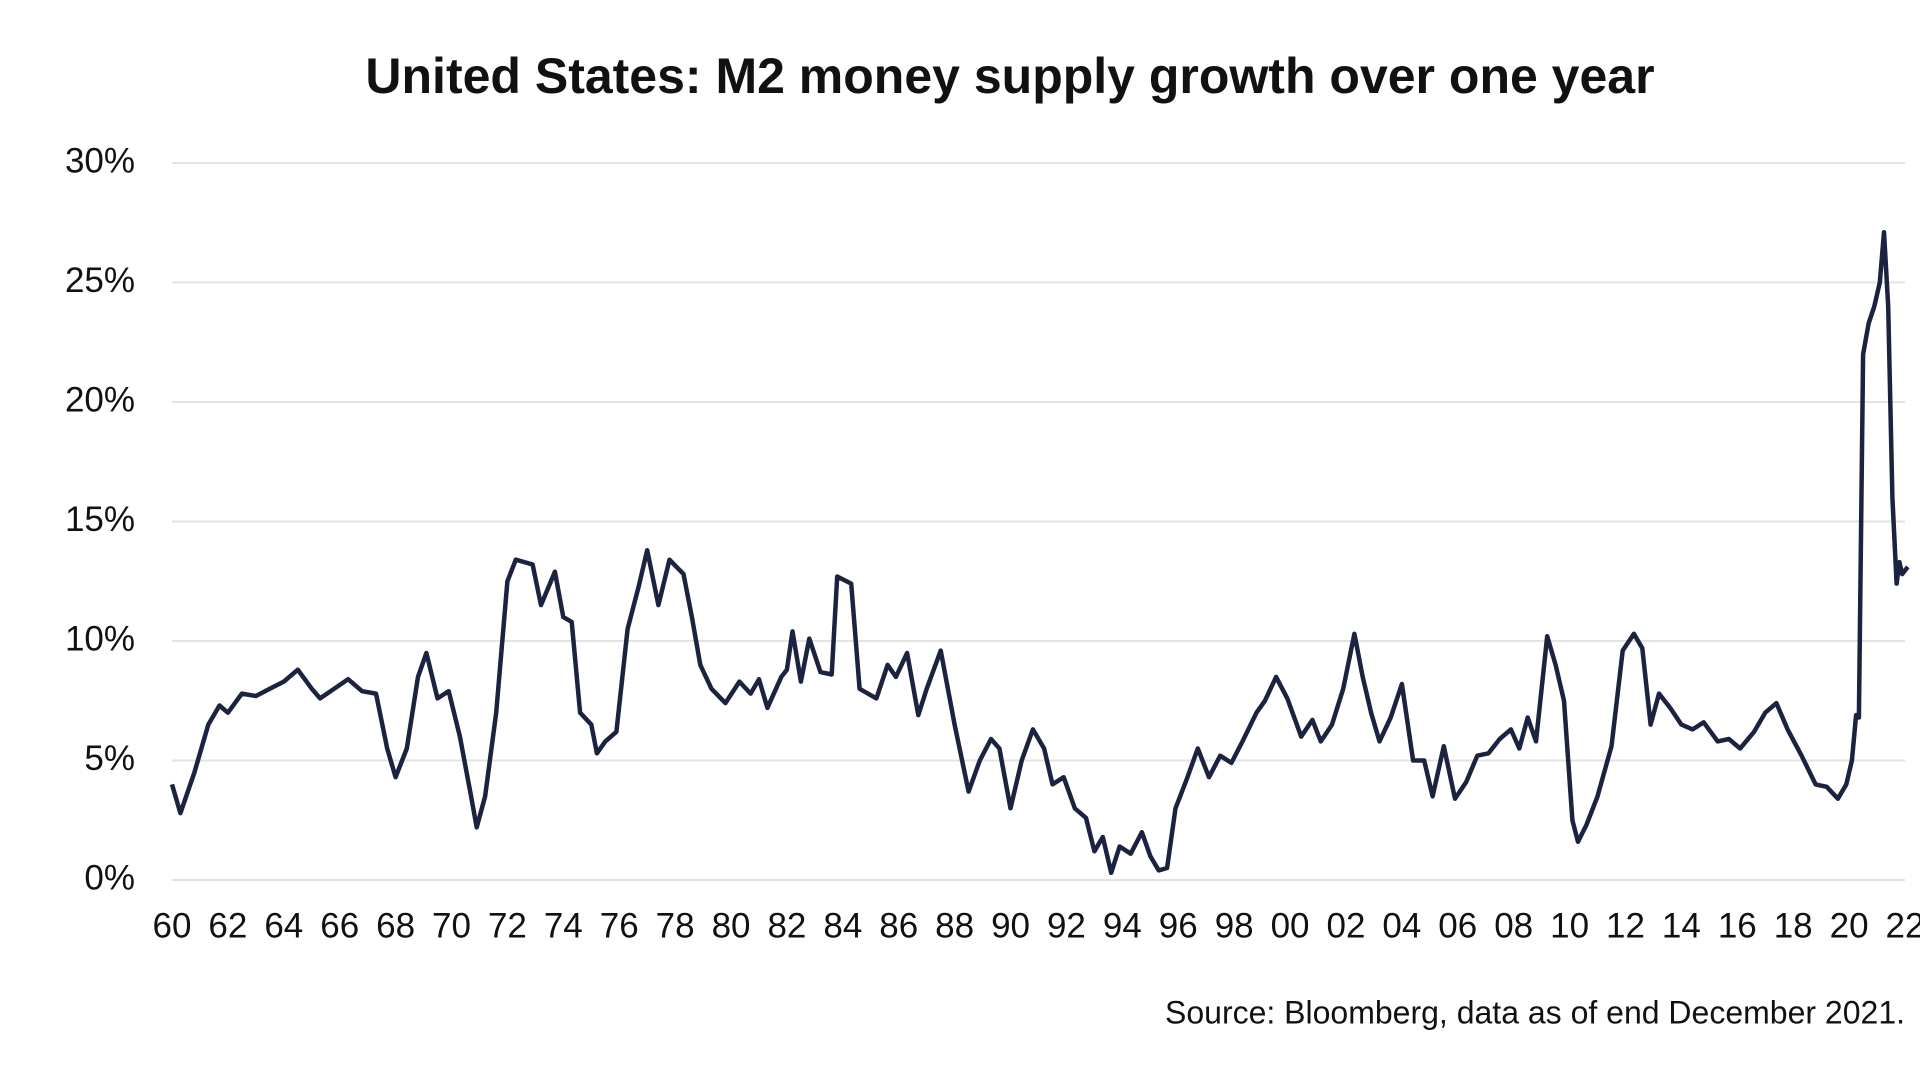 The image size is (1920, 1085). Describe the element at coordinates (172, 925) in the screenshot. I see `x-tick-label: 60` at that location.